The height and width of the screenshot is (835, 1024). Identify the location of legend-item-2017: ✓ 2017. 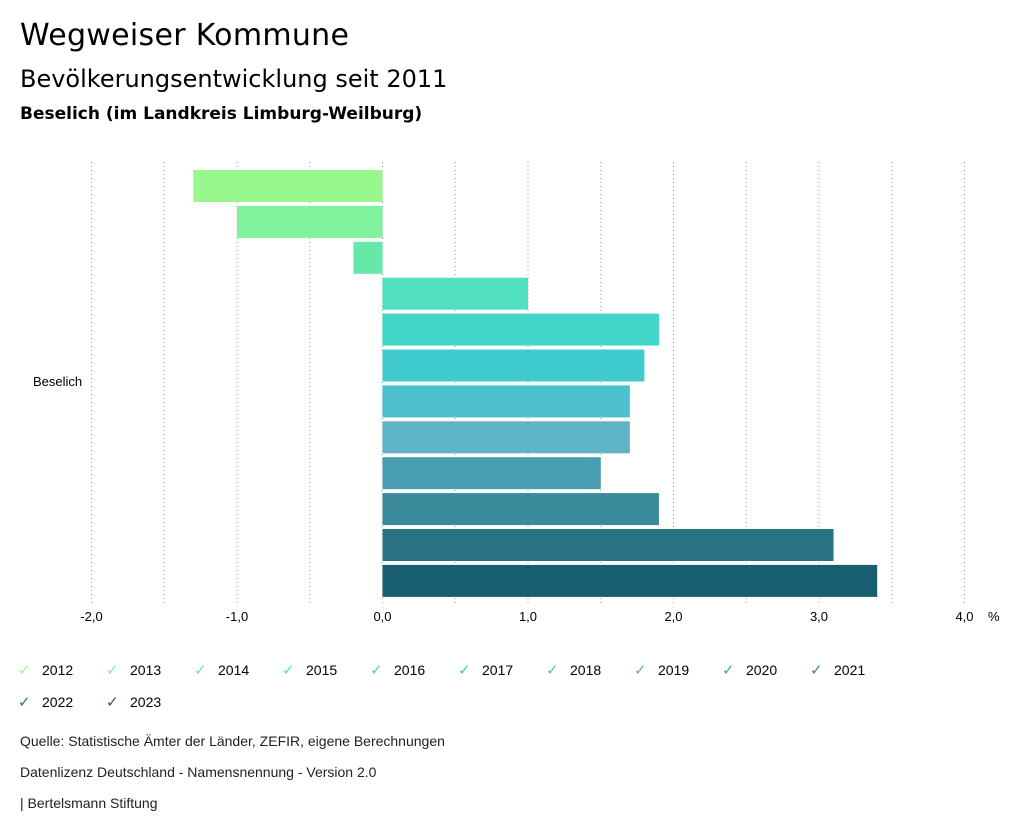
(502, 674).